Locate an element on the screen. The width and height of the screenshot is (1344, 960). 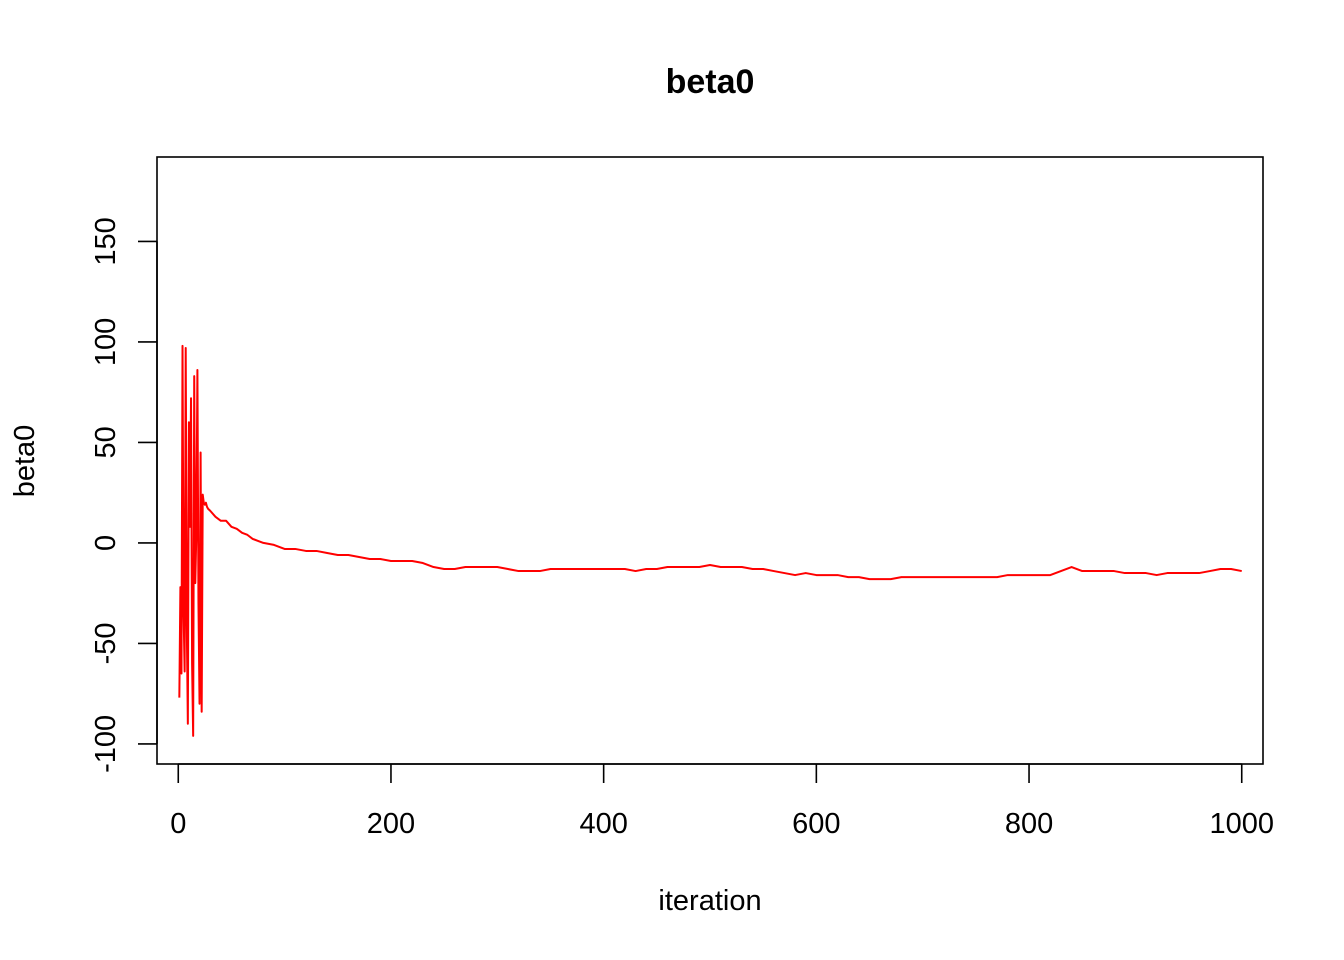
y-tick-label: 100 is located at coordinates (106, 342).